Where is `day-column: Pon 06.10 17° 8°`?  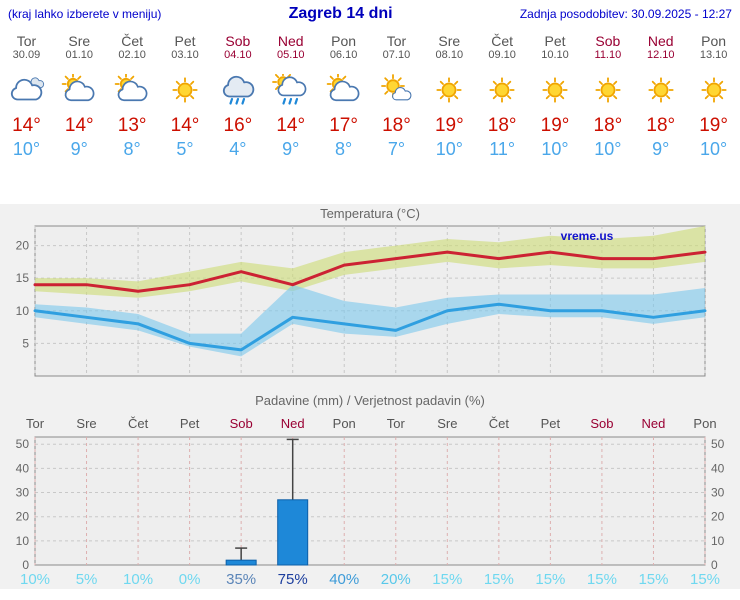 day-column: Pon 06.10 17° 8° is located at coordinates (343, 94).